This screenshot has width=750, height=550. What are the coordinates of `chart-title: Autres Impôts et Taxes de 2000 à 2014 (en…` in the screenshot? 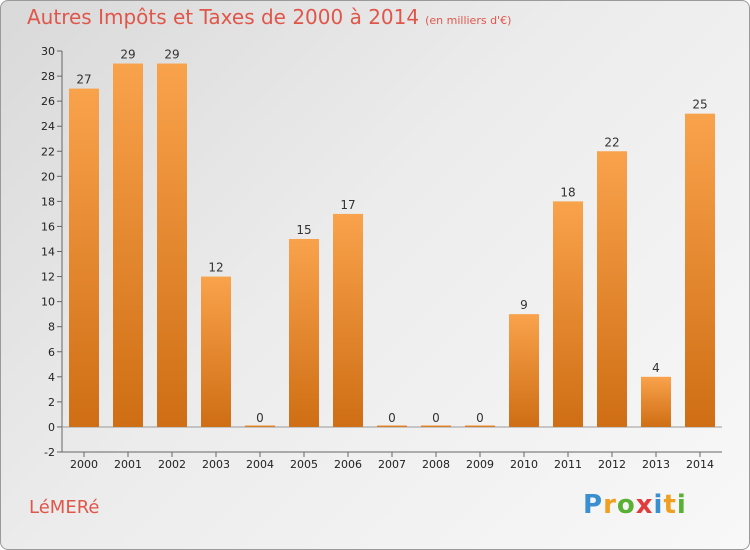 It's located at (269, 17).